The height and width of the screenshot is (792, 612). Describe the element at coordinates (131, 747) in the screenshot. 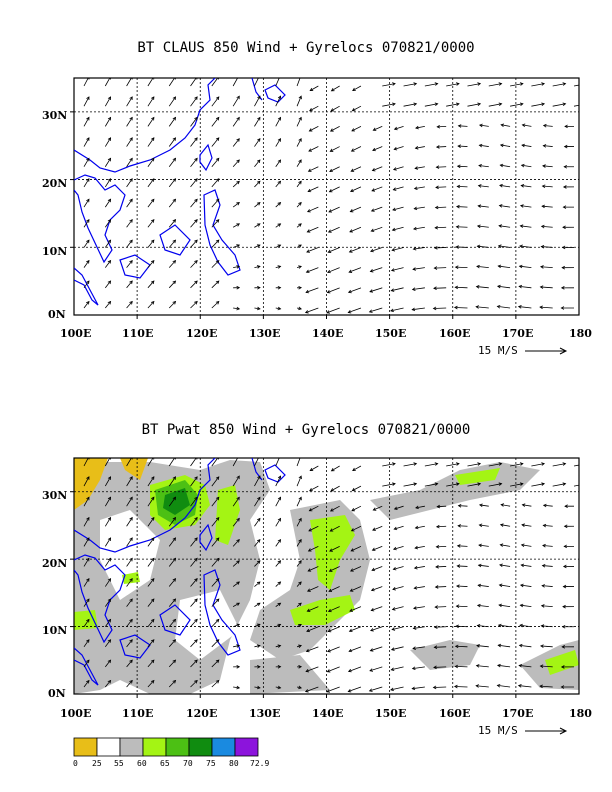

I see `legend-swatch` at that location.